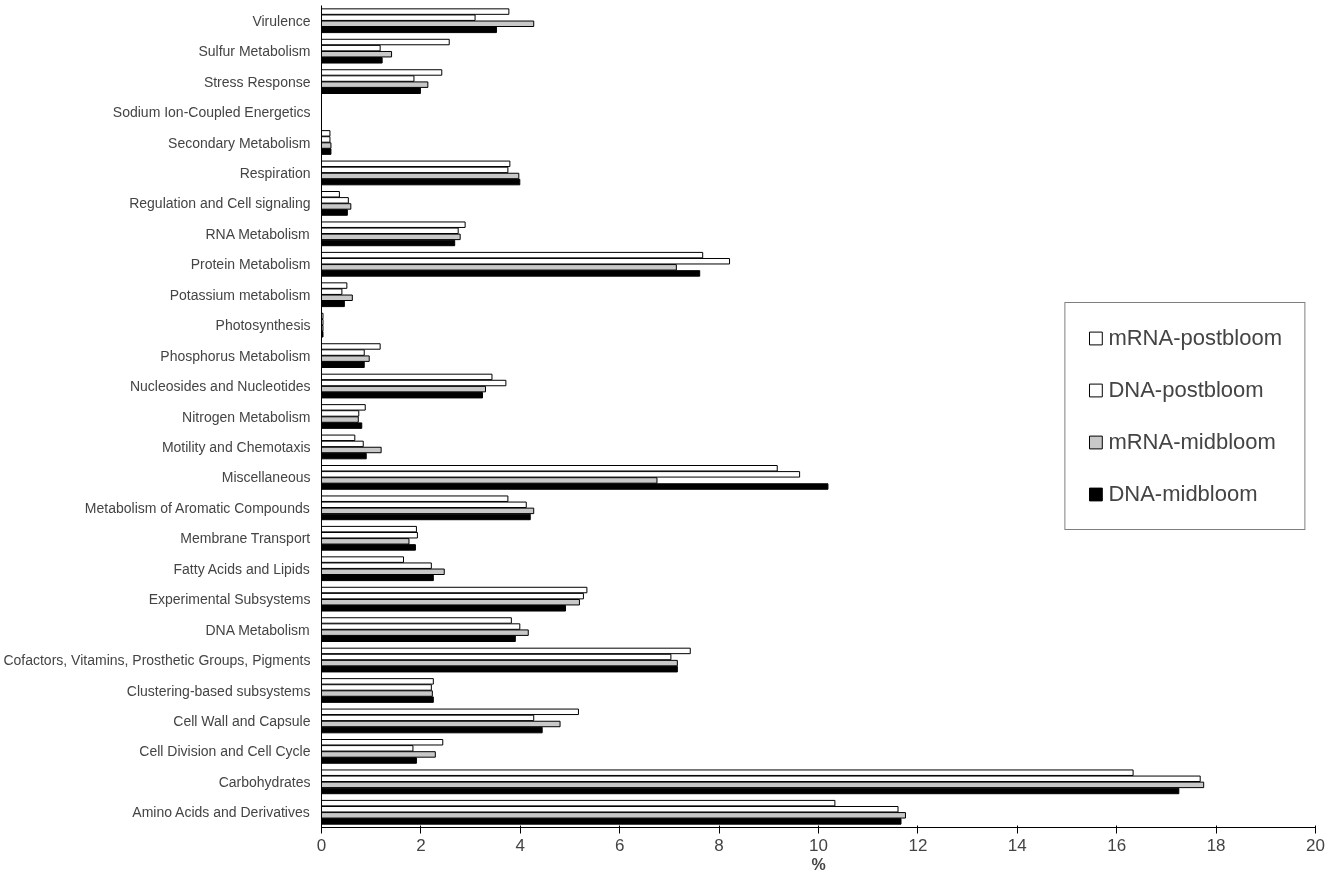 This screenshot has height=885, width=1343. Describe the element at coordinates (239, 142) in the screenshot. I see `y-tick-label: Secondary Metabolism` at that location.